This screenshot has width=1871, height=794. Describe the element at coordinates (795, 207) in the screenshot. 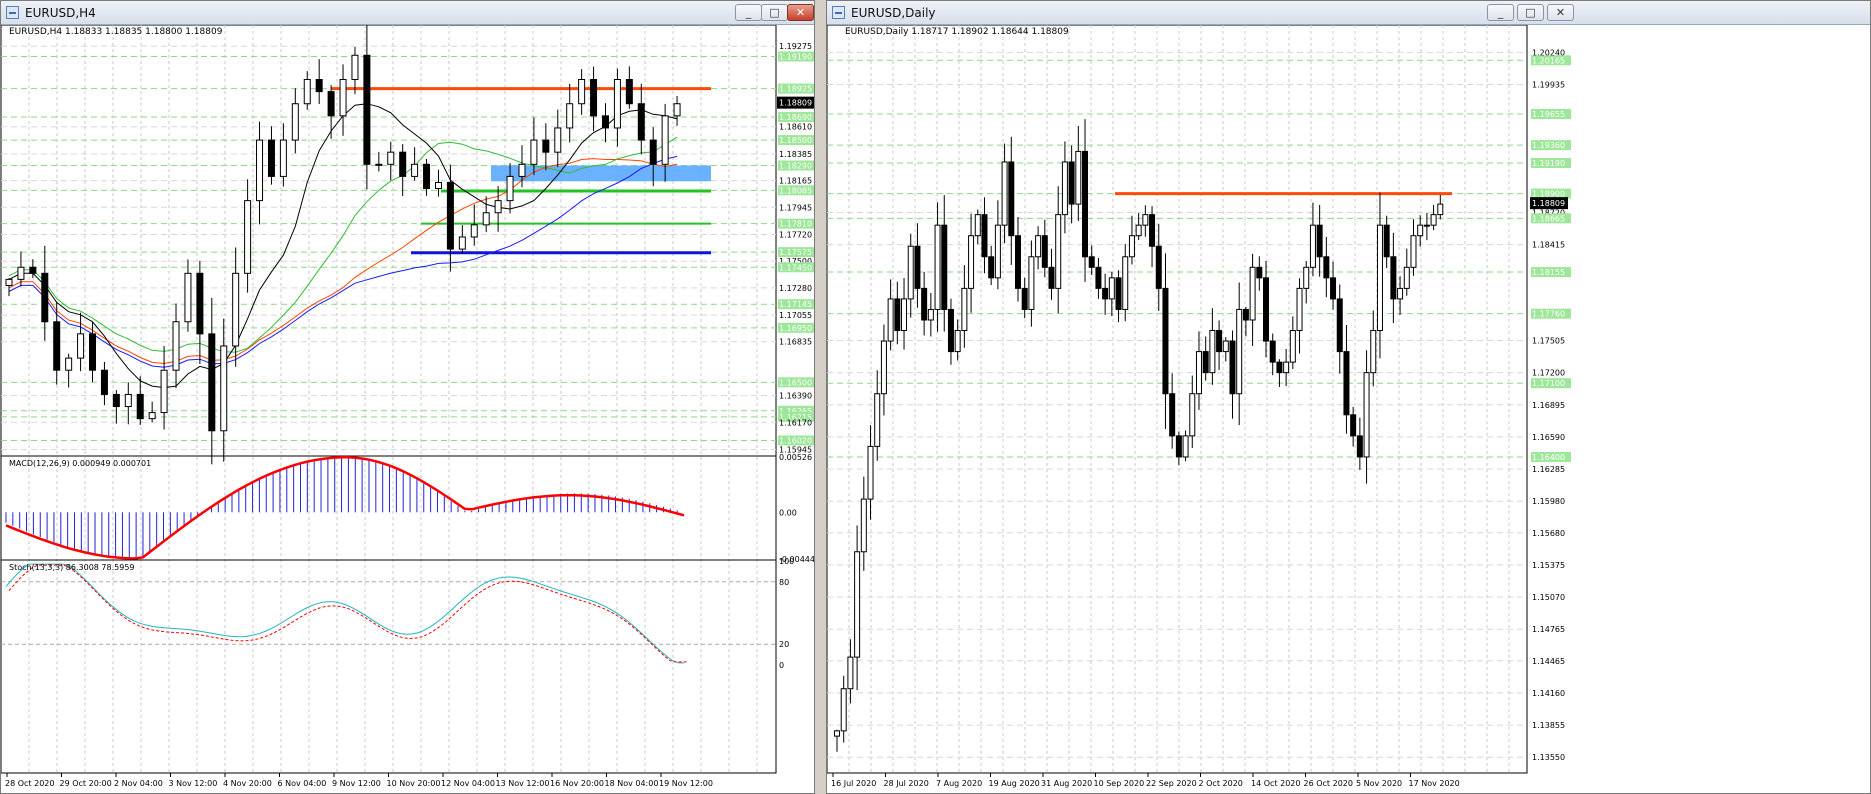

I see `price-axis-label: 1.17945` at that location.